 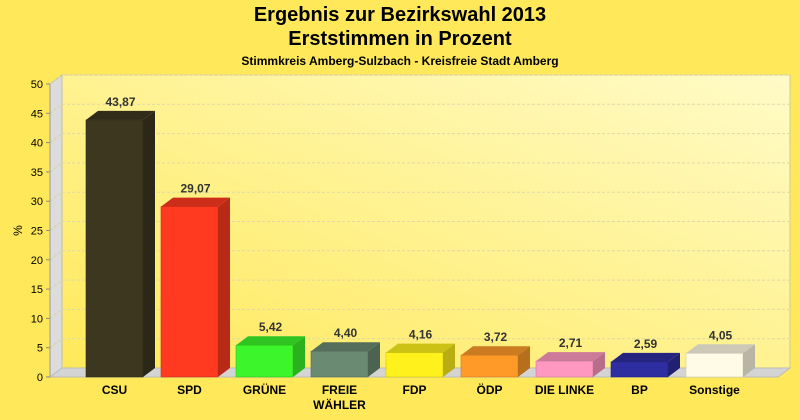 I want to click on y-tick-label: 15, so click(x=37, y=290).